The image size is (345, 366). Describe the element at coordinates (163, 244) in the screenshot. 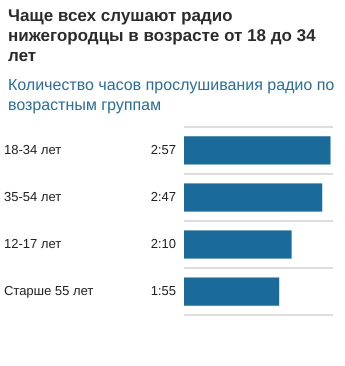

I see `data-label: 2:10` at that location.